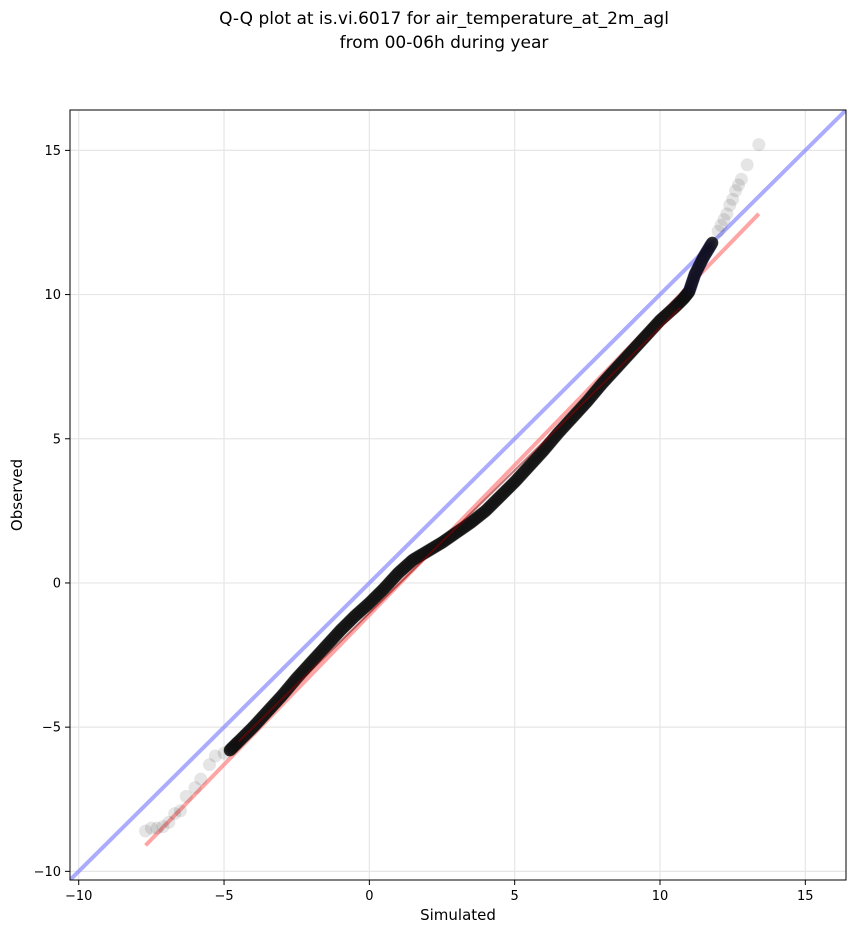 The image size is (854, 934). Describe the element at coordinates (458, 915) in the screenshot. I see `x-axis-label: Simulated` at that location.